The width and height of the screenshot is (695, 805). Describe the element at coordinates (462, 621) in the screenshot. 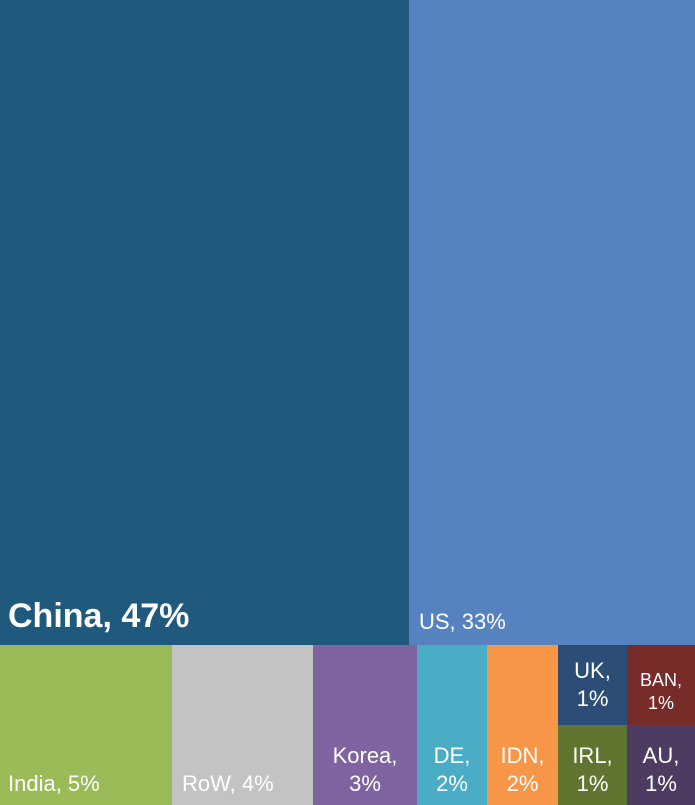

I see `treemap-label-us: US, 33%` at that location.